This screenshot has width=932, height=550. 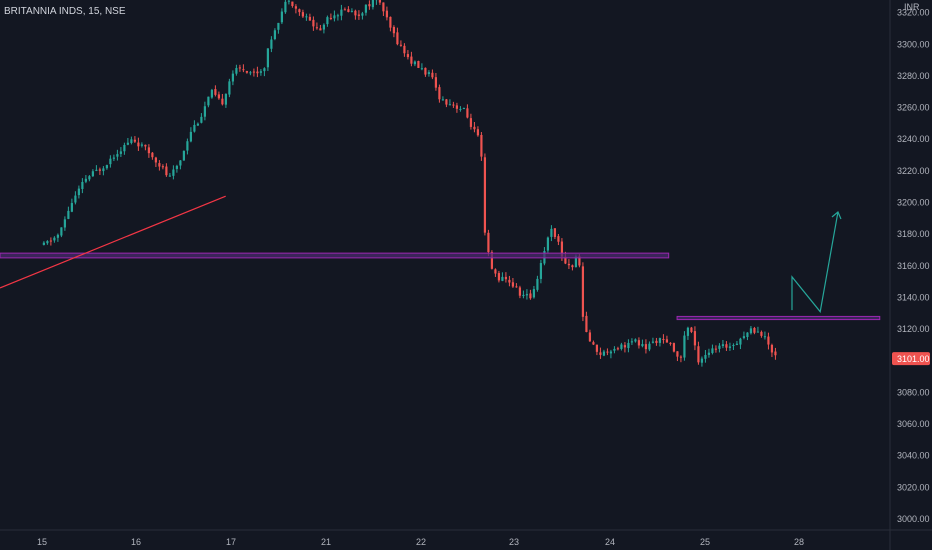 I want to click on price-tick-label: 3020.00, so click(x=913, y=487).